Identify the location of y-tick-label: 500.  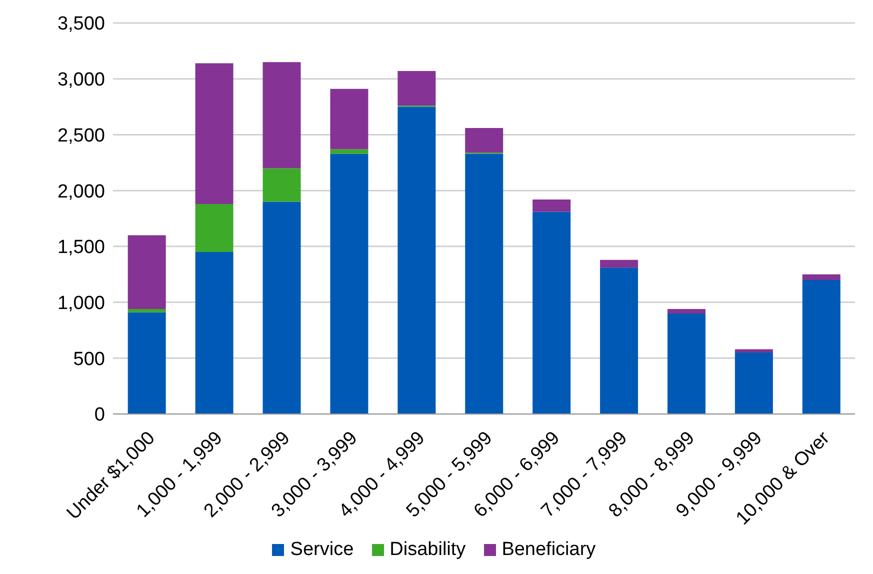
(89, 359).